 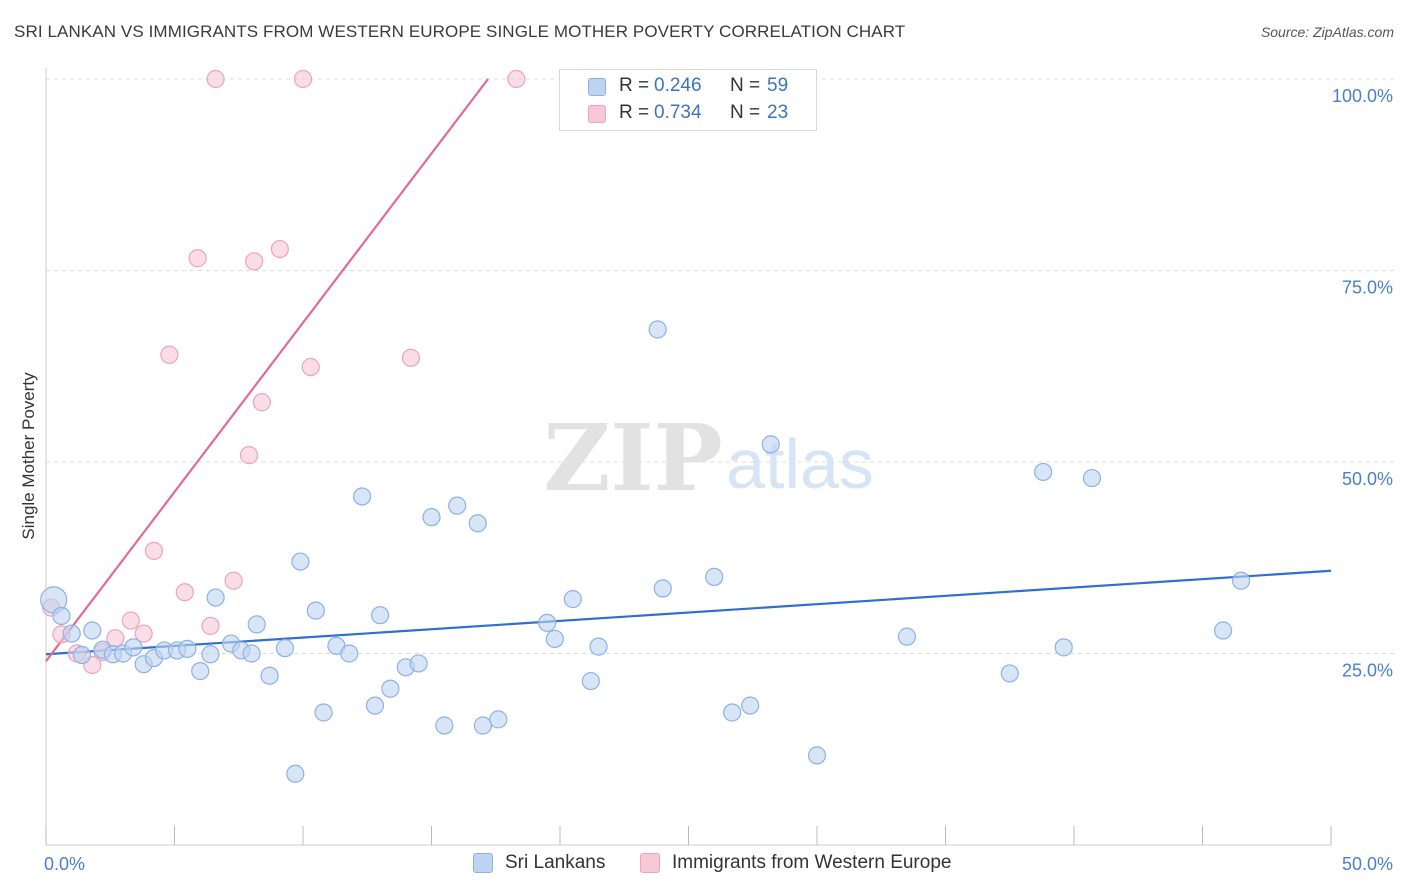 I want to click on r-value: 0.246, so click(x=678, y=85).